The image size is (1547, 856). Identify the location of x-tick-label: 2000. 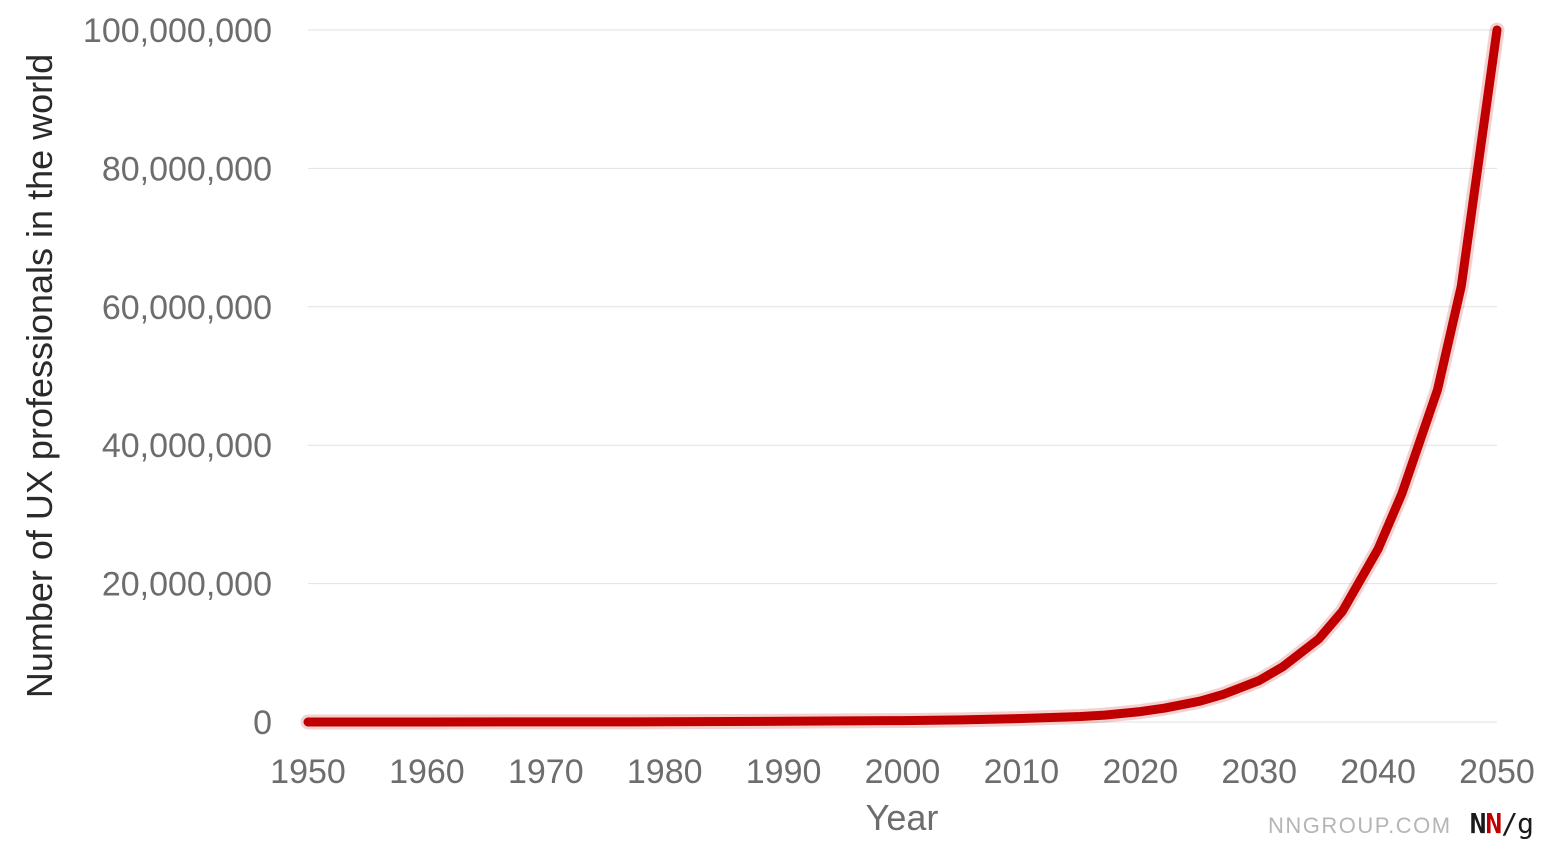
(903, 772).